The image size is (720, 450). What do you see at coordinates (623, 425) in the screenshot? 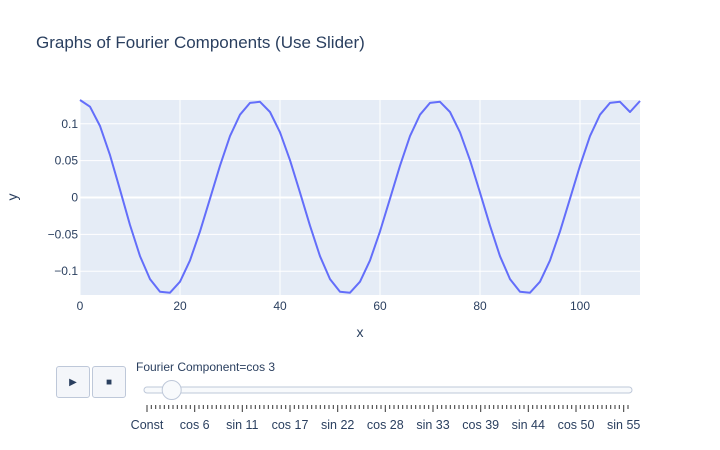
I see `slider-step-label: sin 55` at bounding box center [623, 425].